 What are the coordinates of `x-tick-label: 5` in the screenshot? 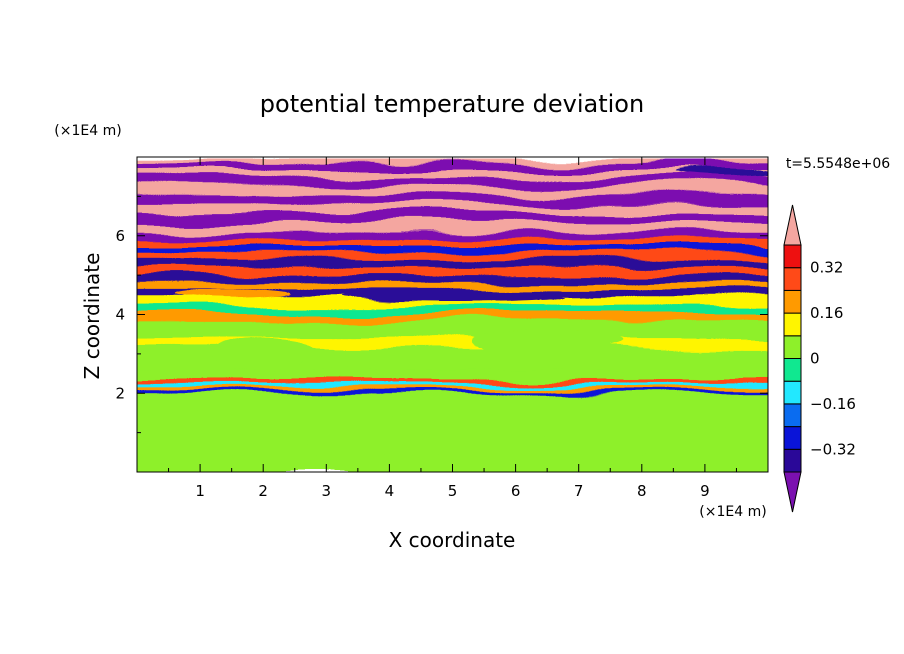 It's located at (453, 491).